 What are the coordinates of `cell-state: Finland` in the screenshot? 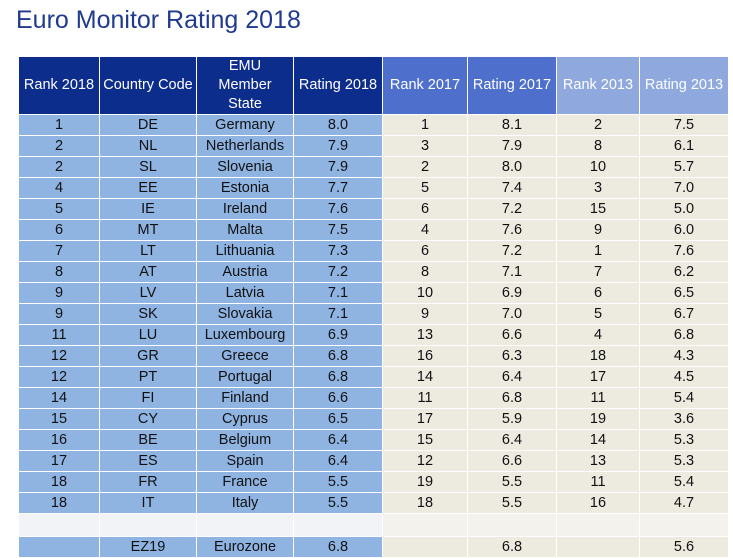 It's located at (245, 398).